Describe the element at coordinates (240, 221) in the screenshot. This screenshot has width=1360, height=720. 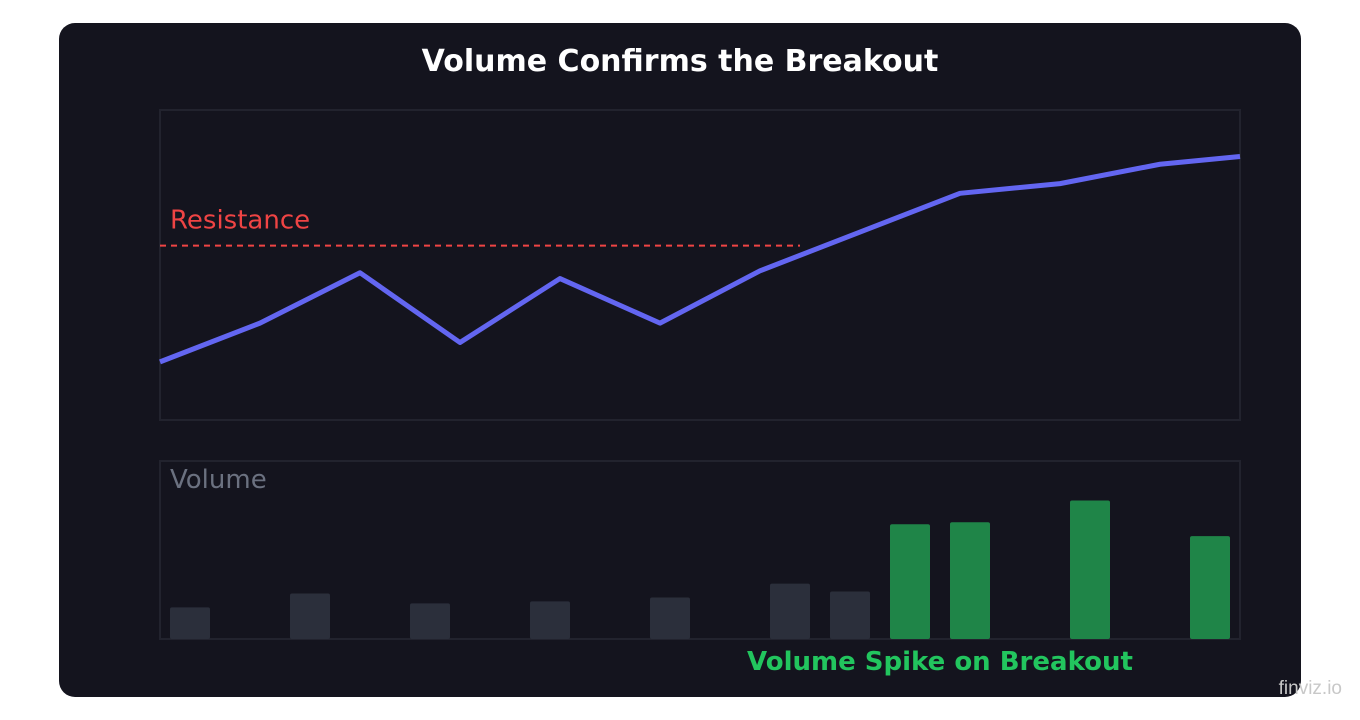
I see `resistance-label: Resistance` at that location.